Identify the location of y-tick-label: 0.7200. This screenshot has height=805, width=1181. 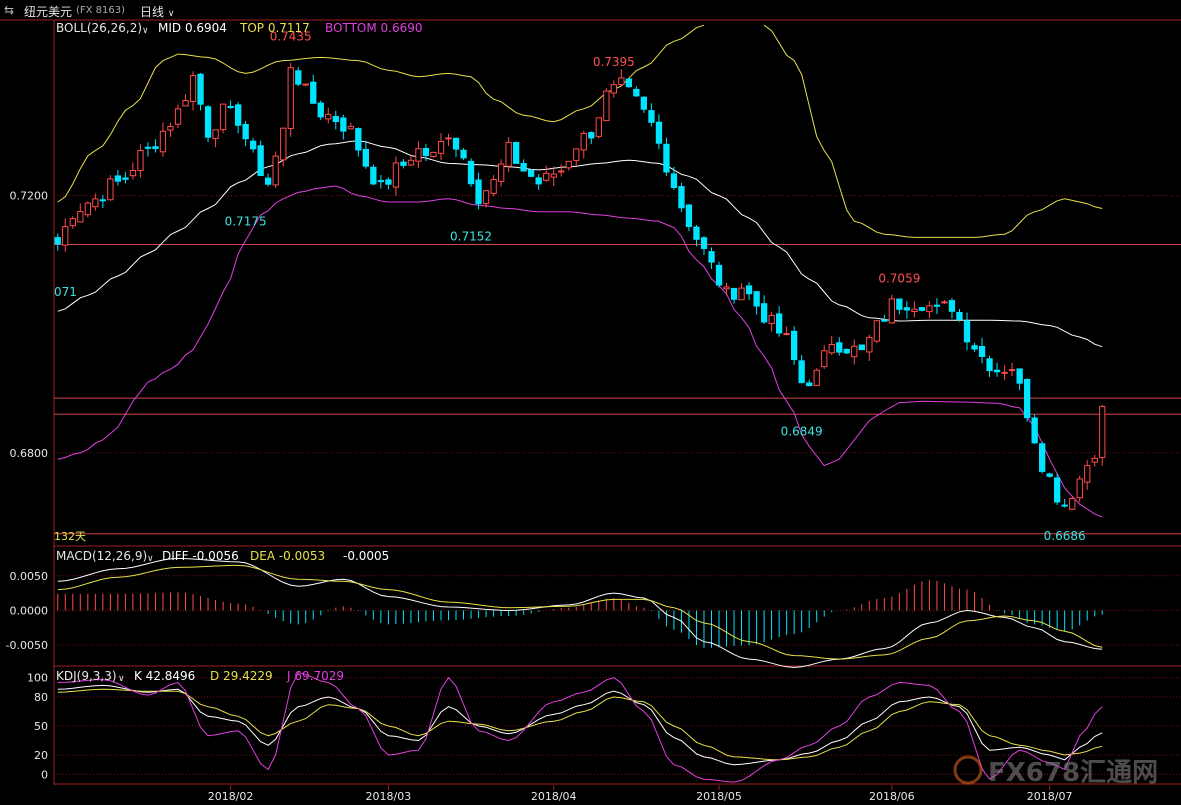
(29, 196).